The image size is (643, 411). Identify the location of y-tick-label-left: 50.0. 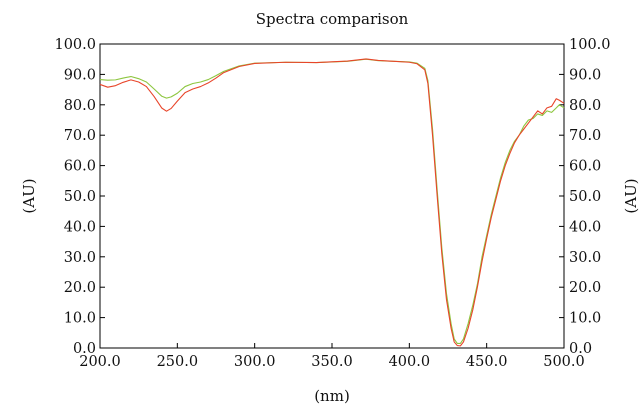
(80, 197).